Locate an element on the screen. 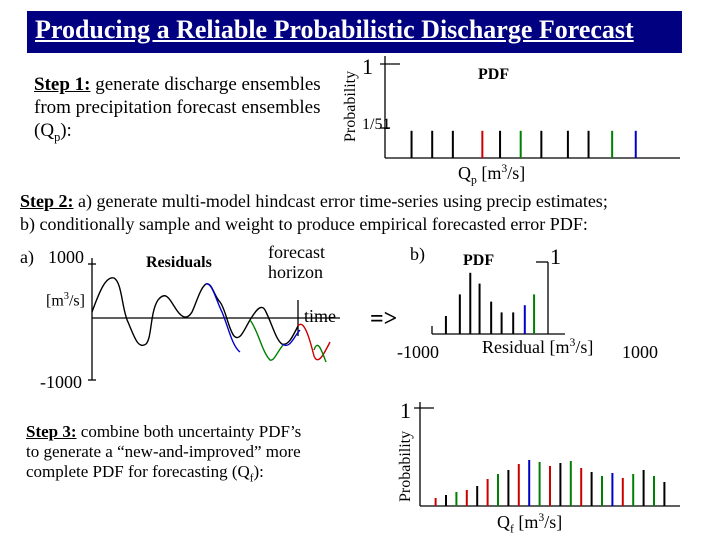 This screenshot has width=720, height=540. panel-a-time: time is located at coordinates (320, 316).